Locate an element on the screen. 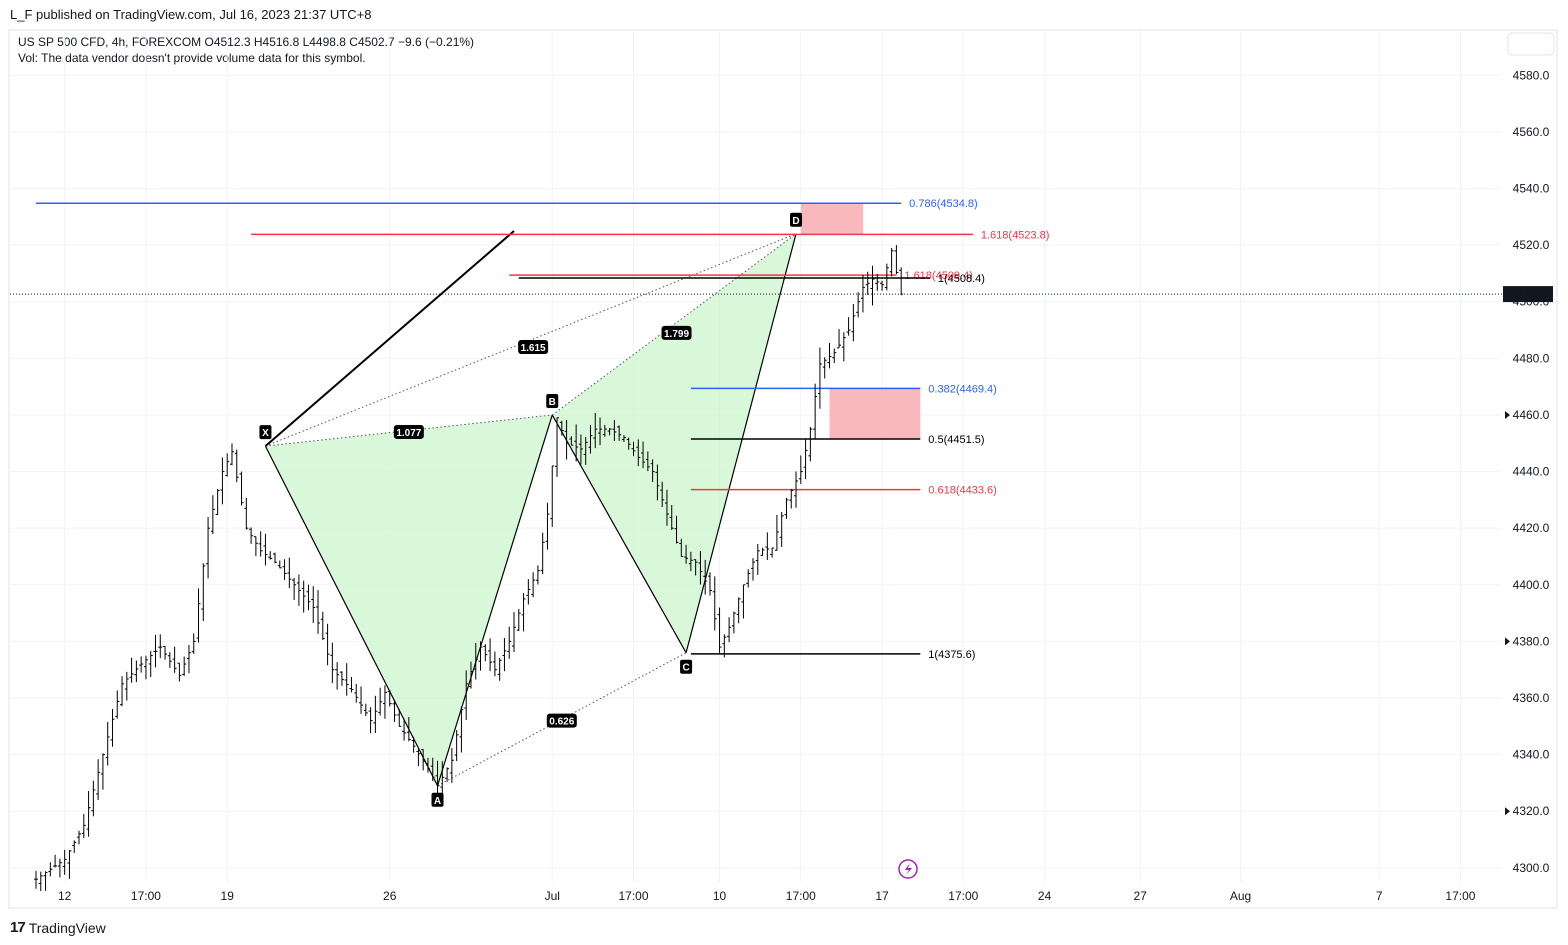 The height and width of the screenshot is (945, 1568). fib-level-label: 1(4508.4) is located at coordinates (961, 279).